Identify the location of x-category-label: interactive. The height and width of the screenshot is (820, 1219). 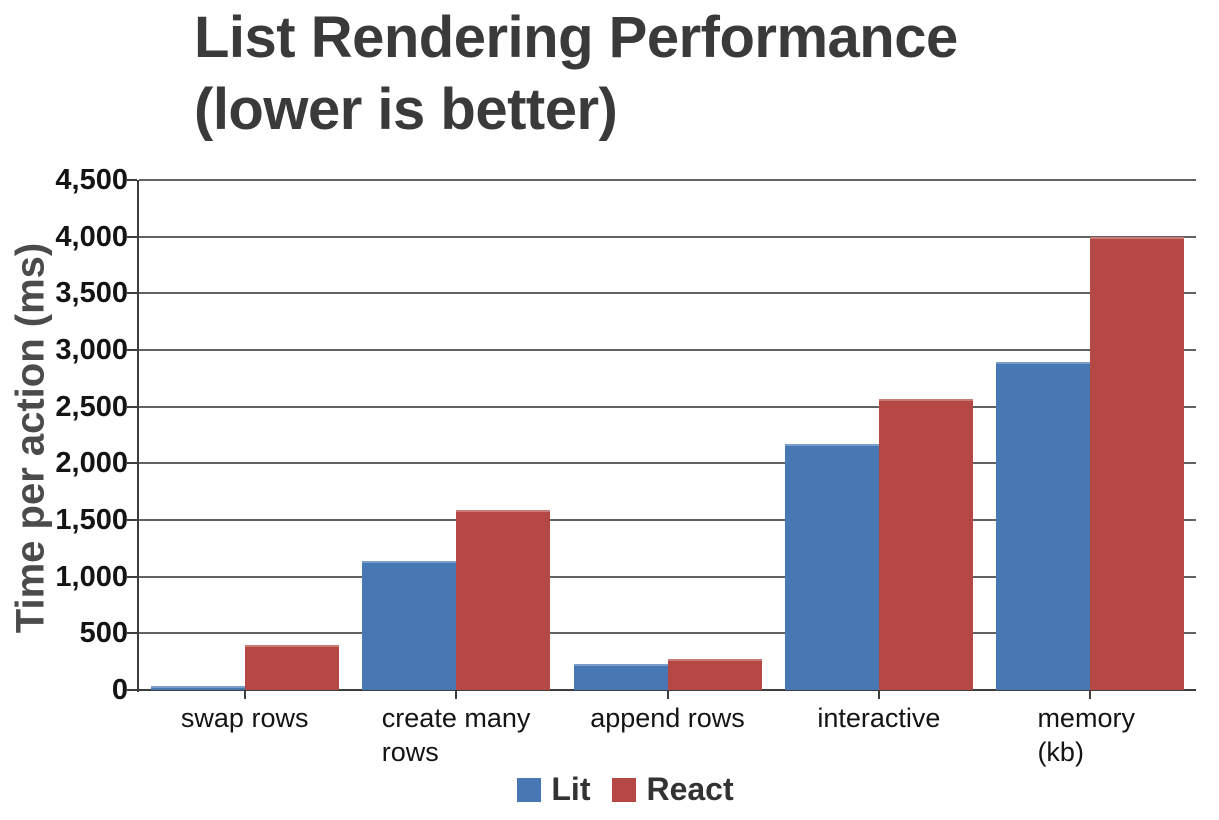
(878, 718).